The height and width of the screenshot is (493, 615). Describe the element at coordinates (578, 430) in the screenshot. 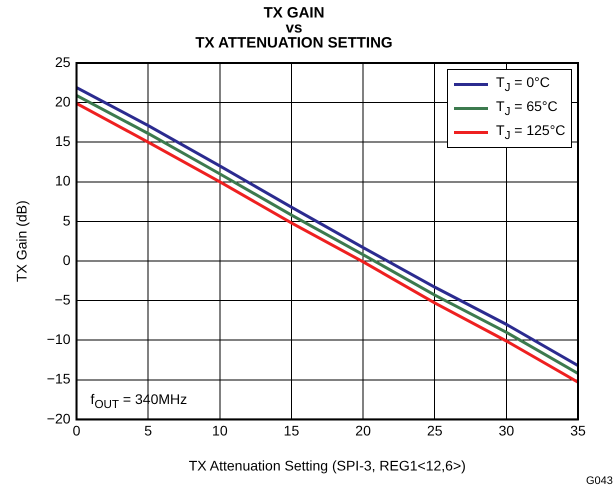

I see `x-tick-label: 35` at that location.